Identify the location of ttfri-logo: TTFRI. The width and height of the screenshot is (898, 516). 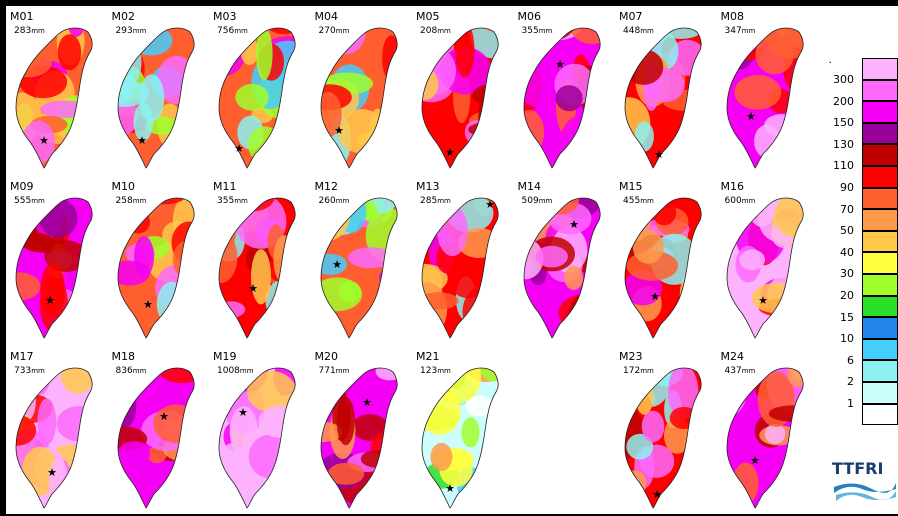
(865, 483).